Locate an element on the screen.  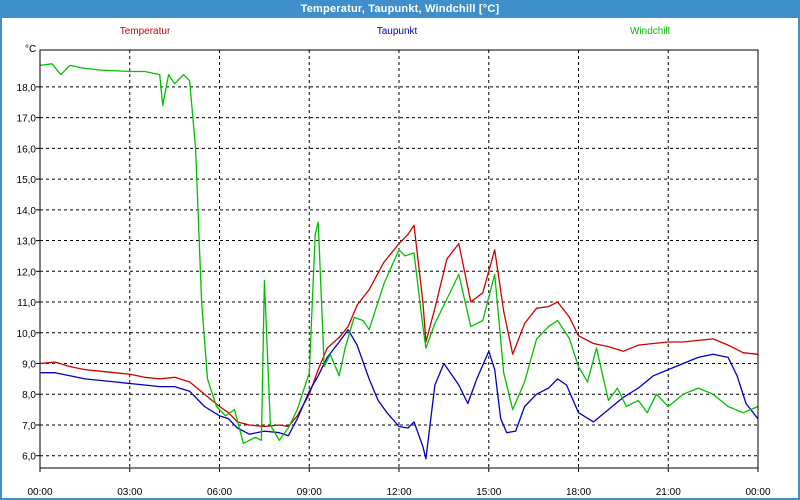
y-tick-label: 6,0 is located at coordinates (29, 457).